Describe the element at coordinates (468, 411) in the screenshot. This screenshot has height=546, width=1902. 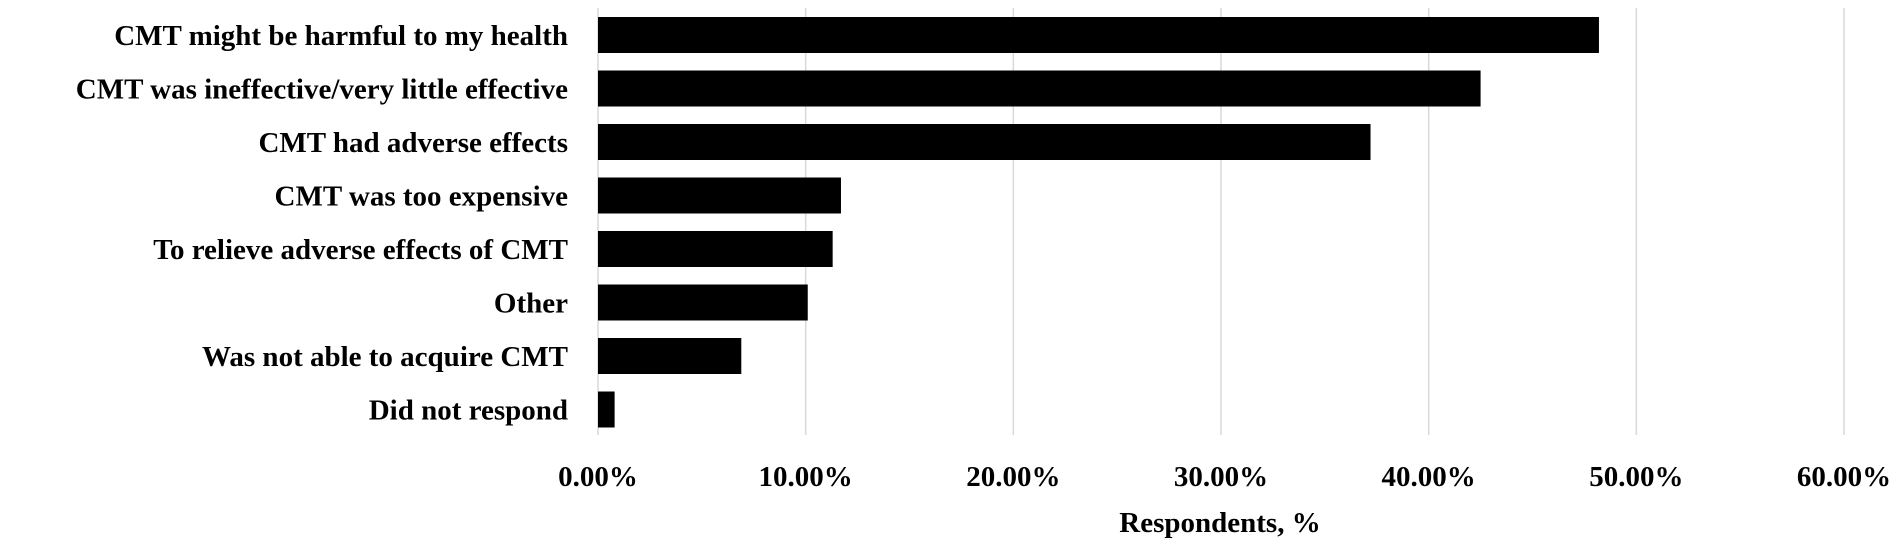
I see `category-label: Did not respond` at that location.